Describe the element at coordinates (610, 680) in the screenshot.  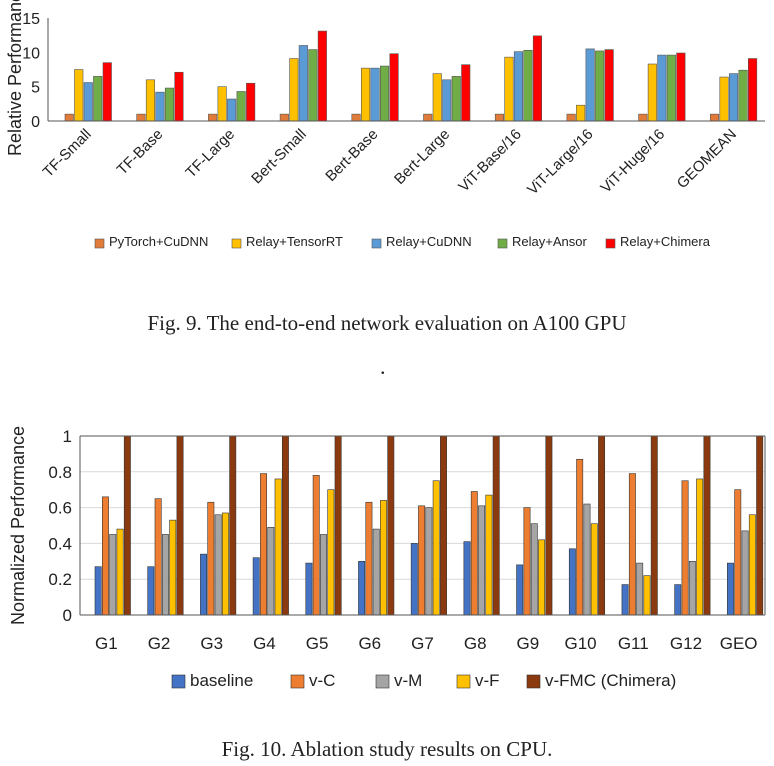
I see `fig10-legend-label: v-FMC (Chimera)` at that location.